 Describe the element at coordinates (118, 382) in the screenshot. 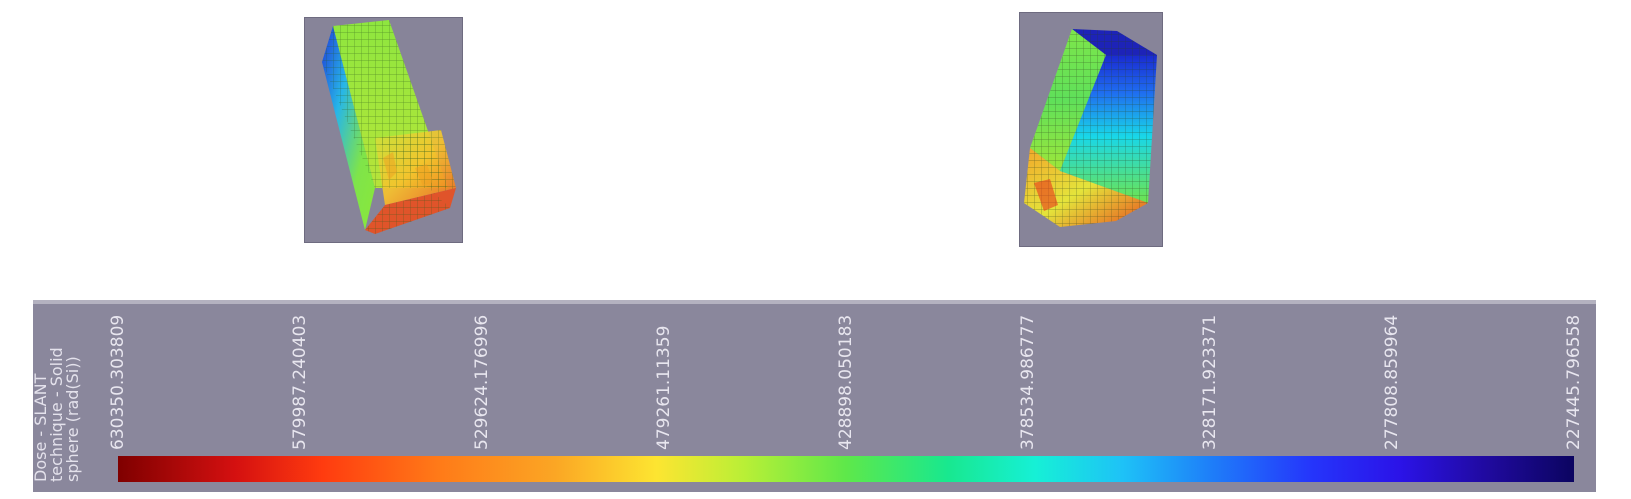

I see `legend-tick-label: 630350.303809` at that location.